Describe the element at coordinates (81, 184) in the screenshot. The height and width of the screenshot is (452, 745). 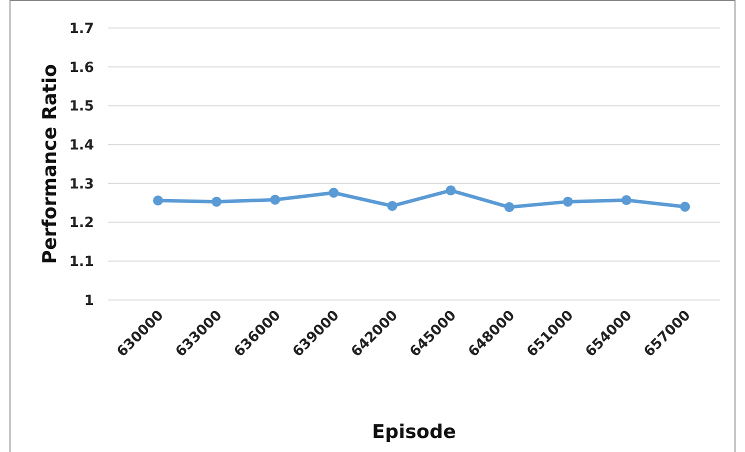
I see `y-tick-label: 1.3` at that location.